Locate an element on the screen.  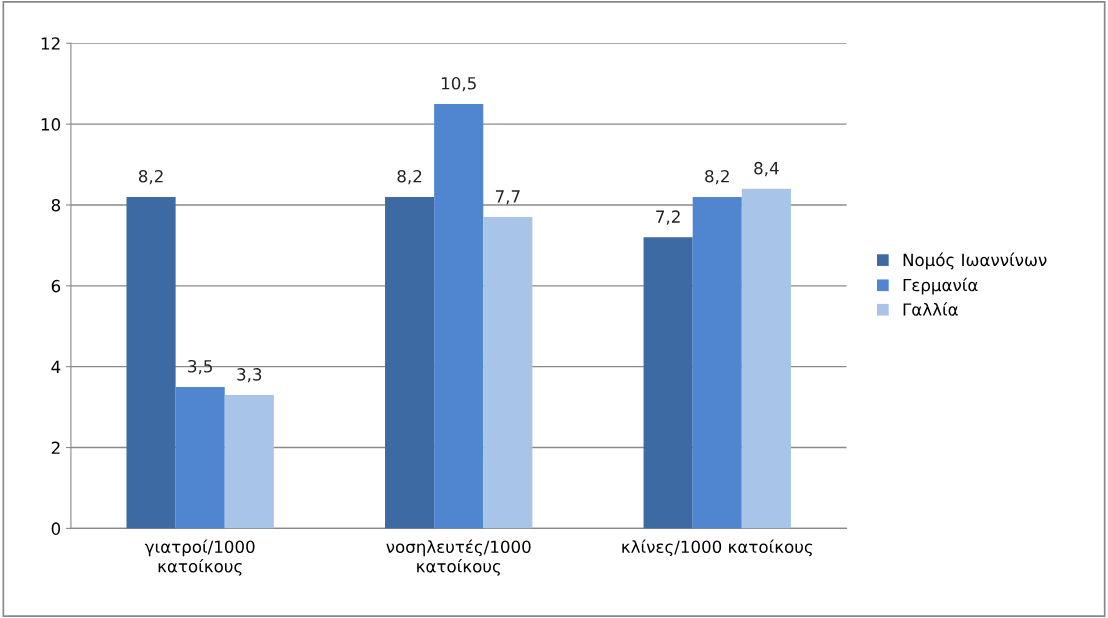
y-tick-label: 12 is located at coordinates (50, 43).